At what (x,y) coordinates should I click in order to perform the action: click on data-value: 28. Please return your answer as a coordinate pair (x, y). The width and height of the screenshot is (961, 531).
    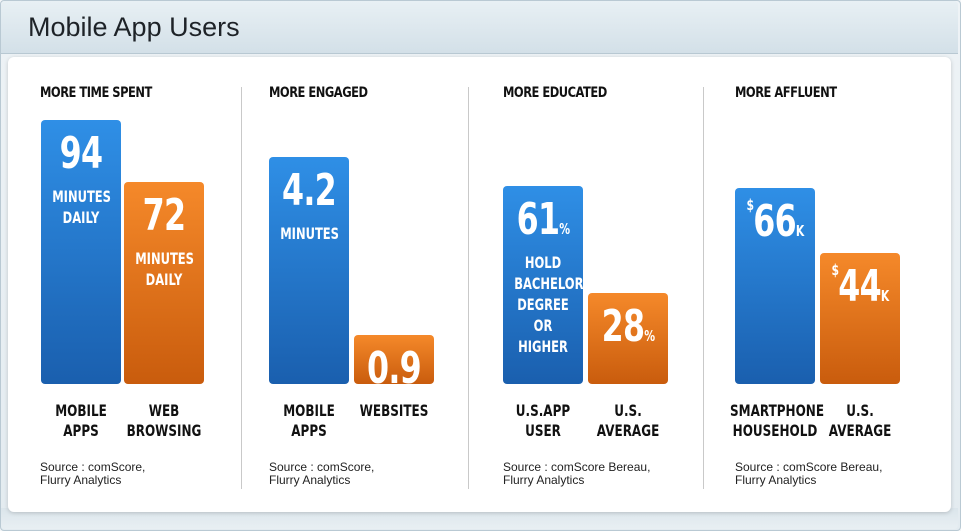
    Looking at the image, I should click on (623, 326).